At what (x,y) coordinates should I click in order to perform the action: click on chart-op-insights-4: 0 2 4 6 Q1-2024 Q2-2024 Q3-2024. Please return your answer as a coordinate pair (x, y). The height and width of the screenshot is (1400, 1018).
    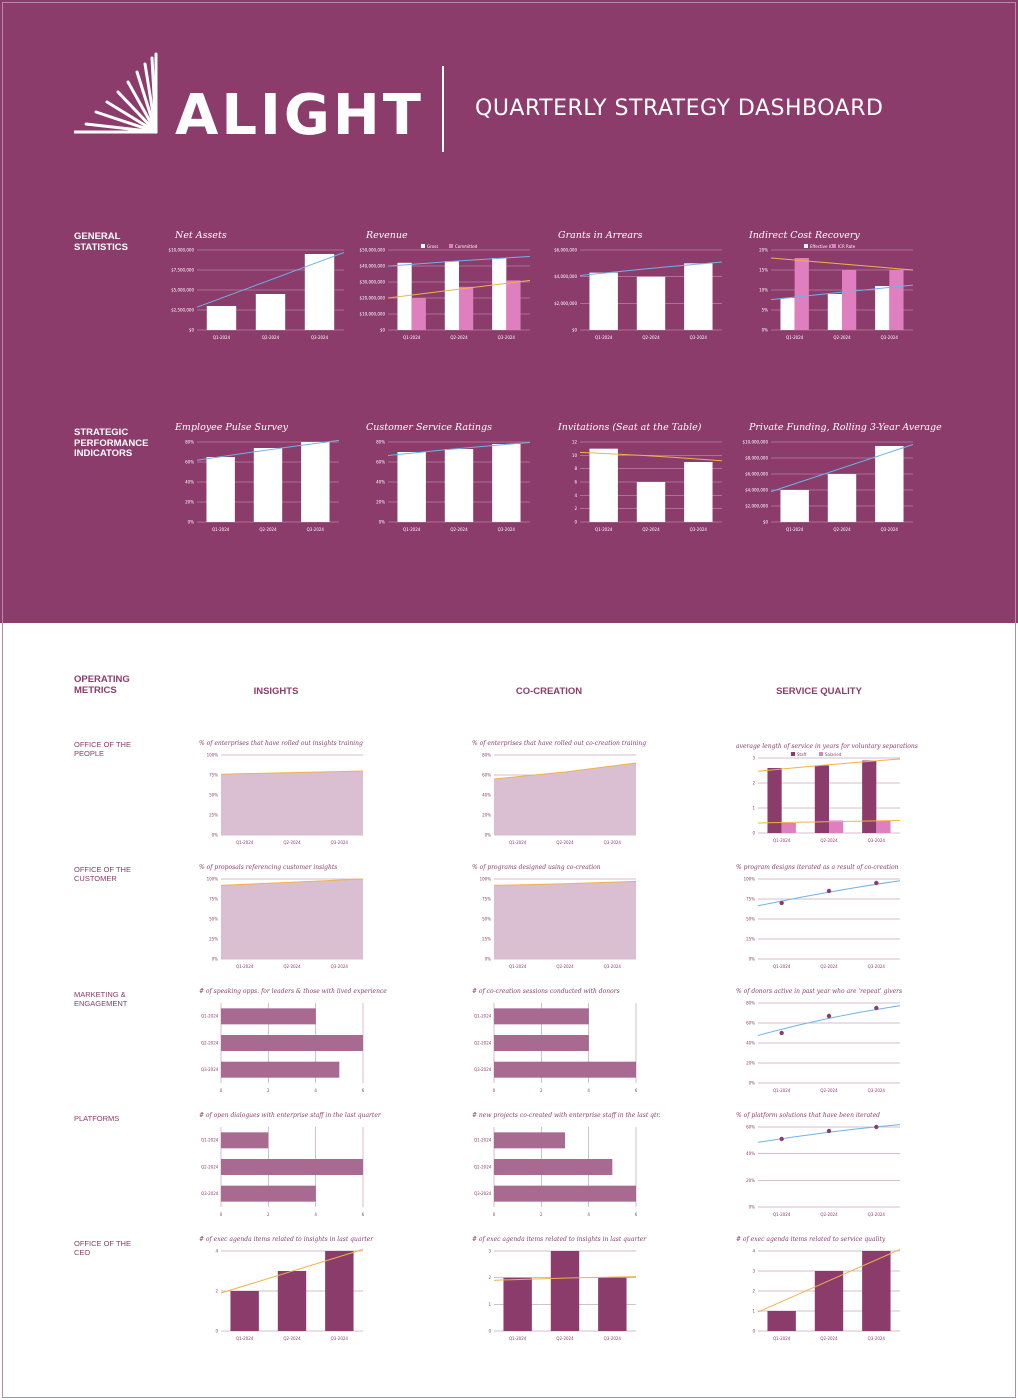
    Looking at the image, I should click on (284, 1169).